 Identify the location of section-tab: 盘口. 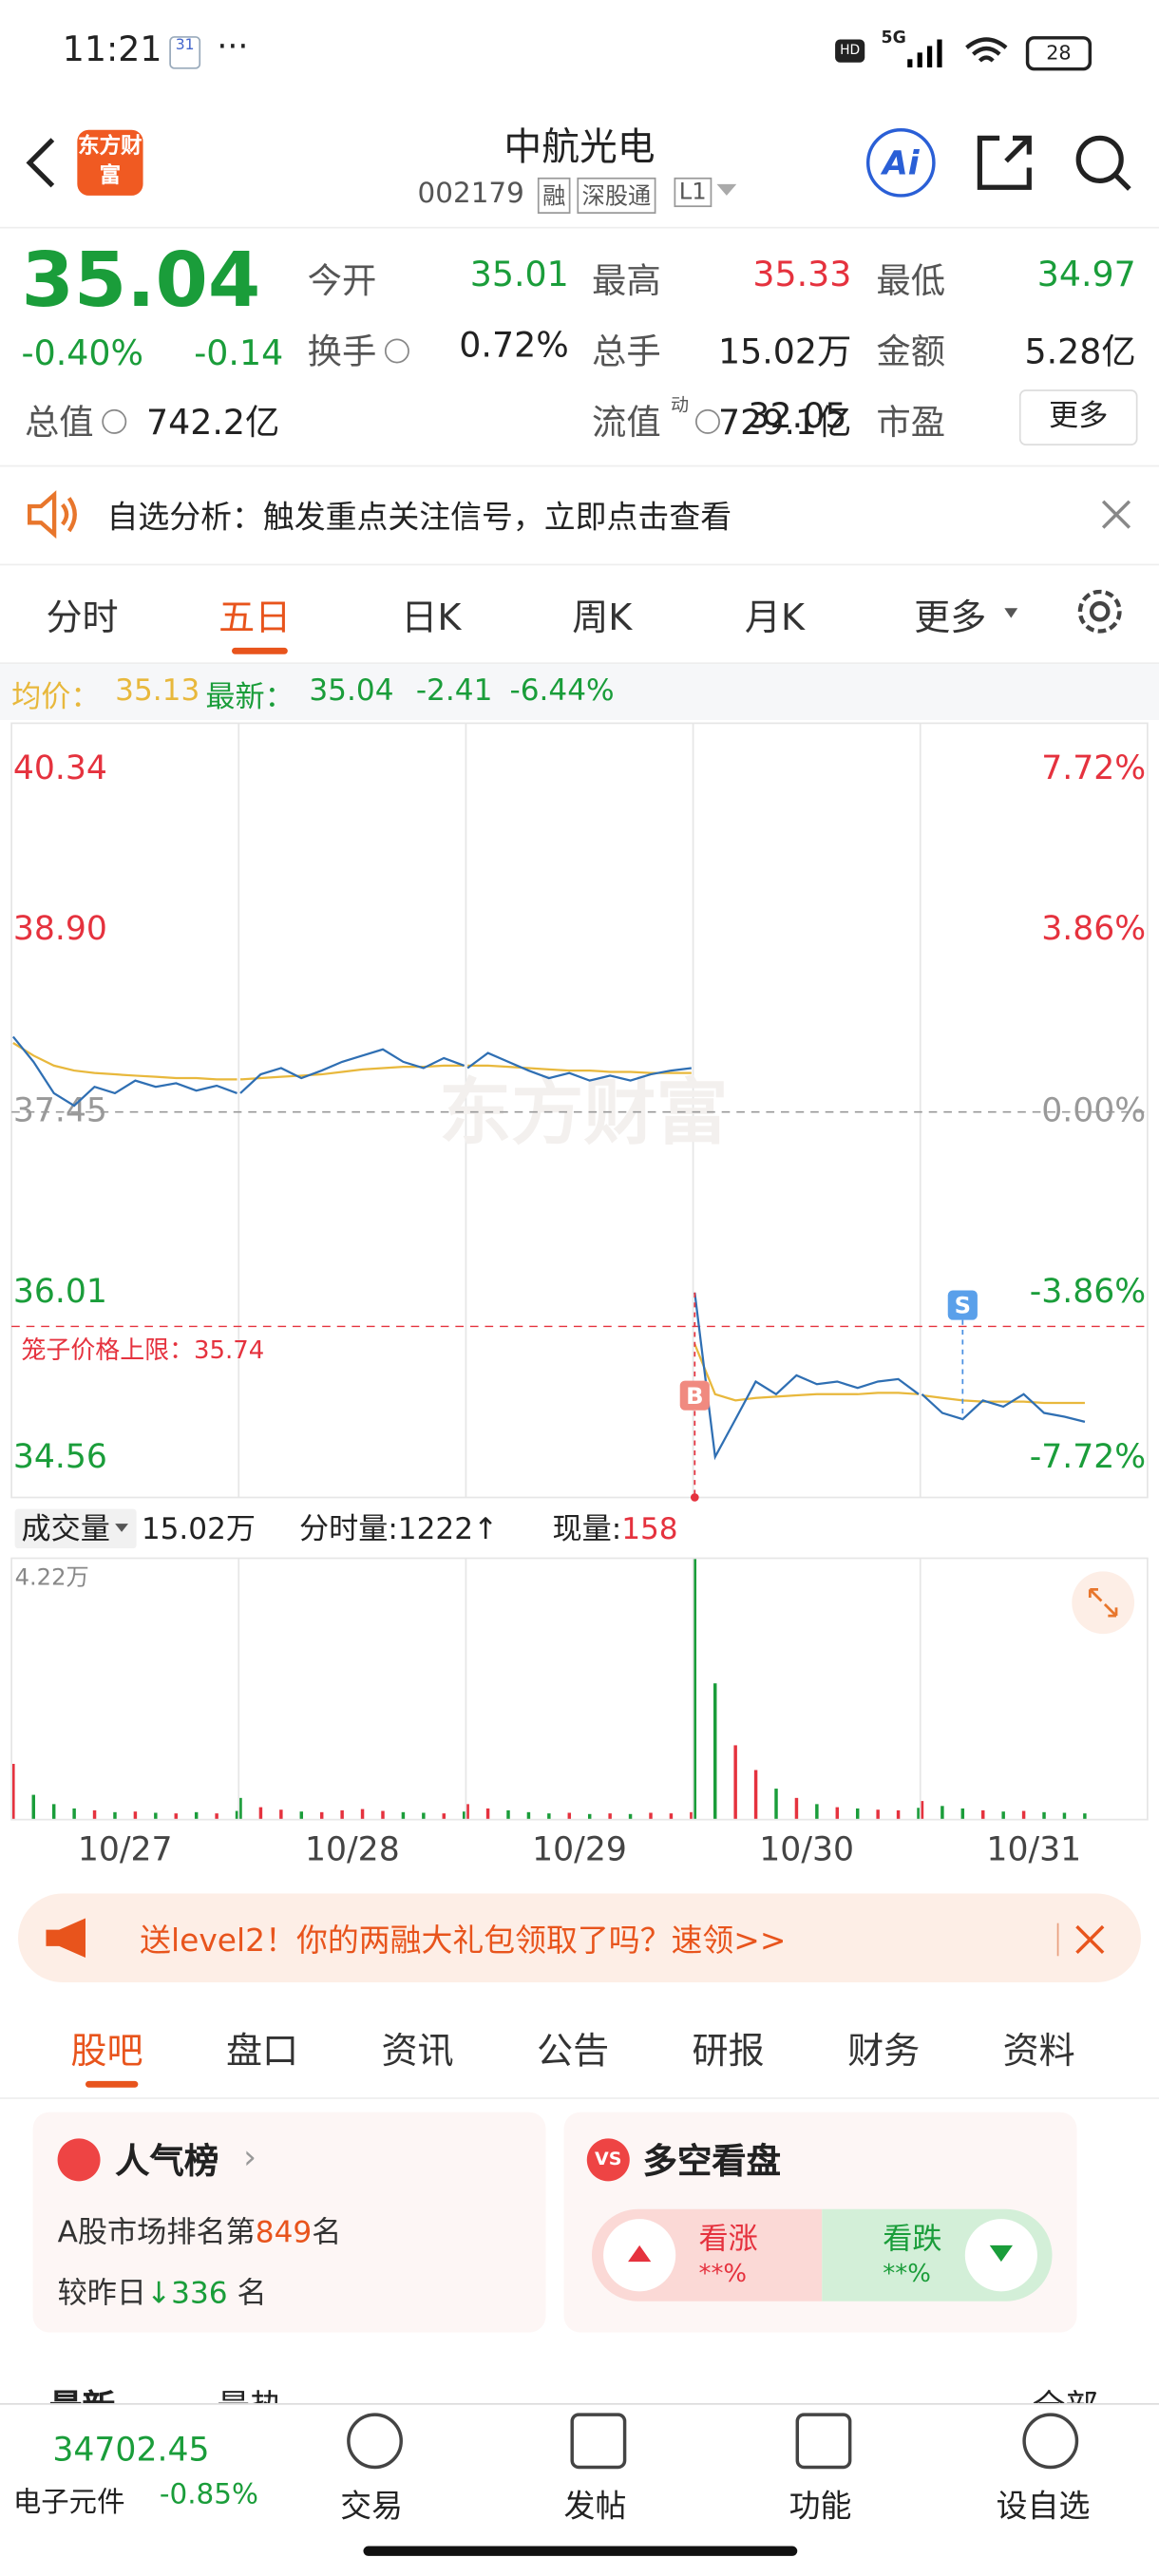
(262, 2052).